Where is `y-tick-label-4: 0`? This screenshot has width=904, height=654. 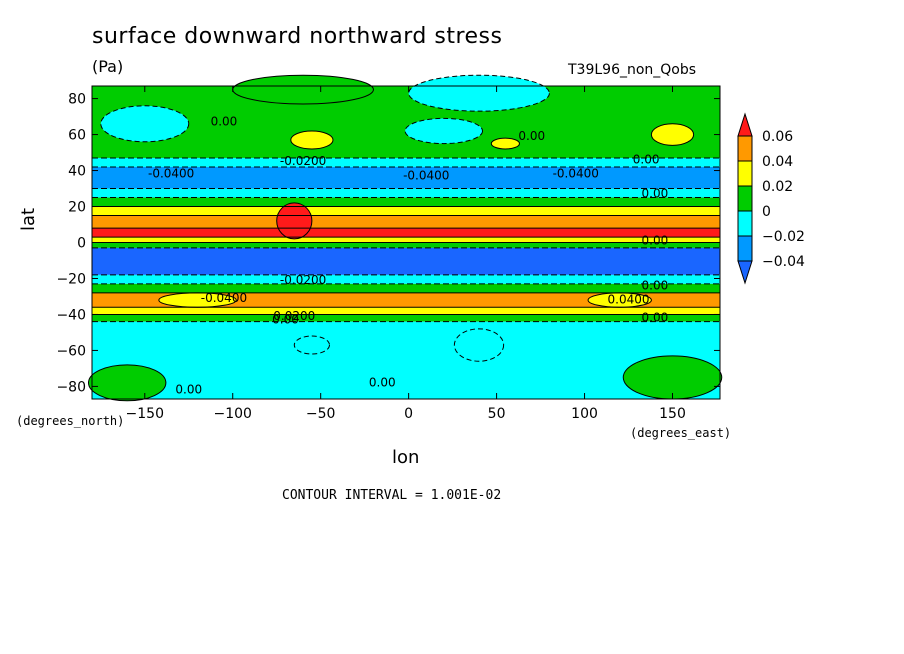 y-tick-label-4: 0 is located at coordinates (81, 244).